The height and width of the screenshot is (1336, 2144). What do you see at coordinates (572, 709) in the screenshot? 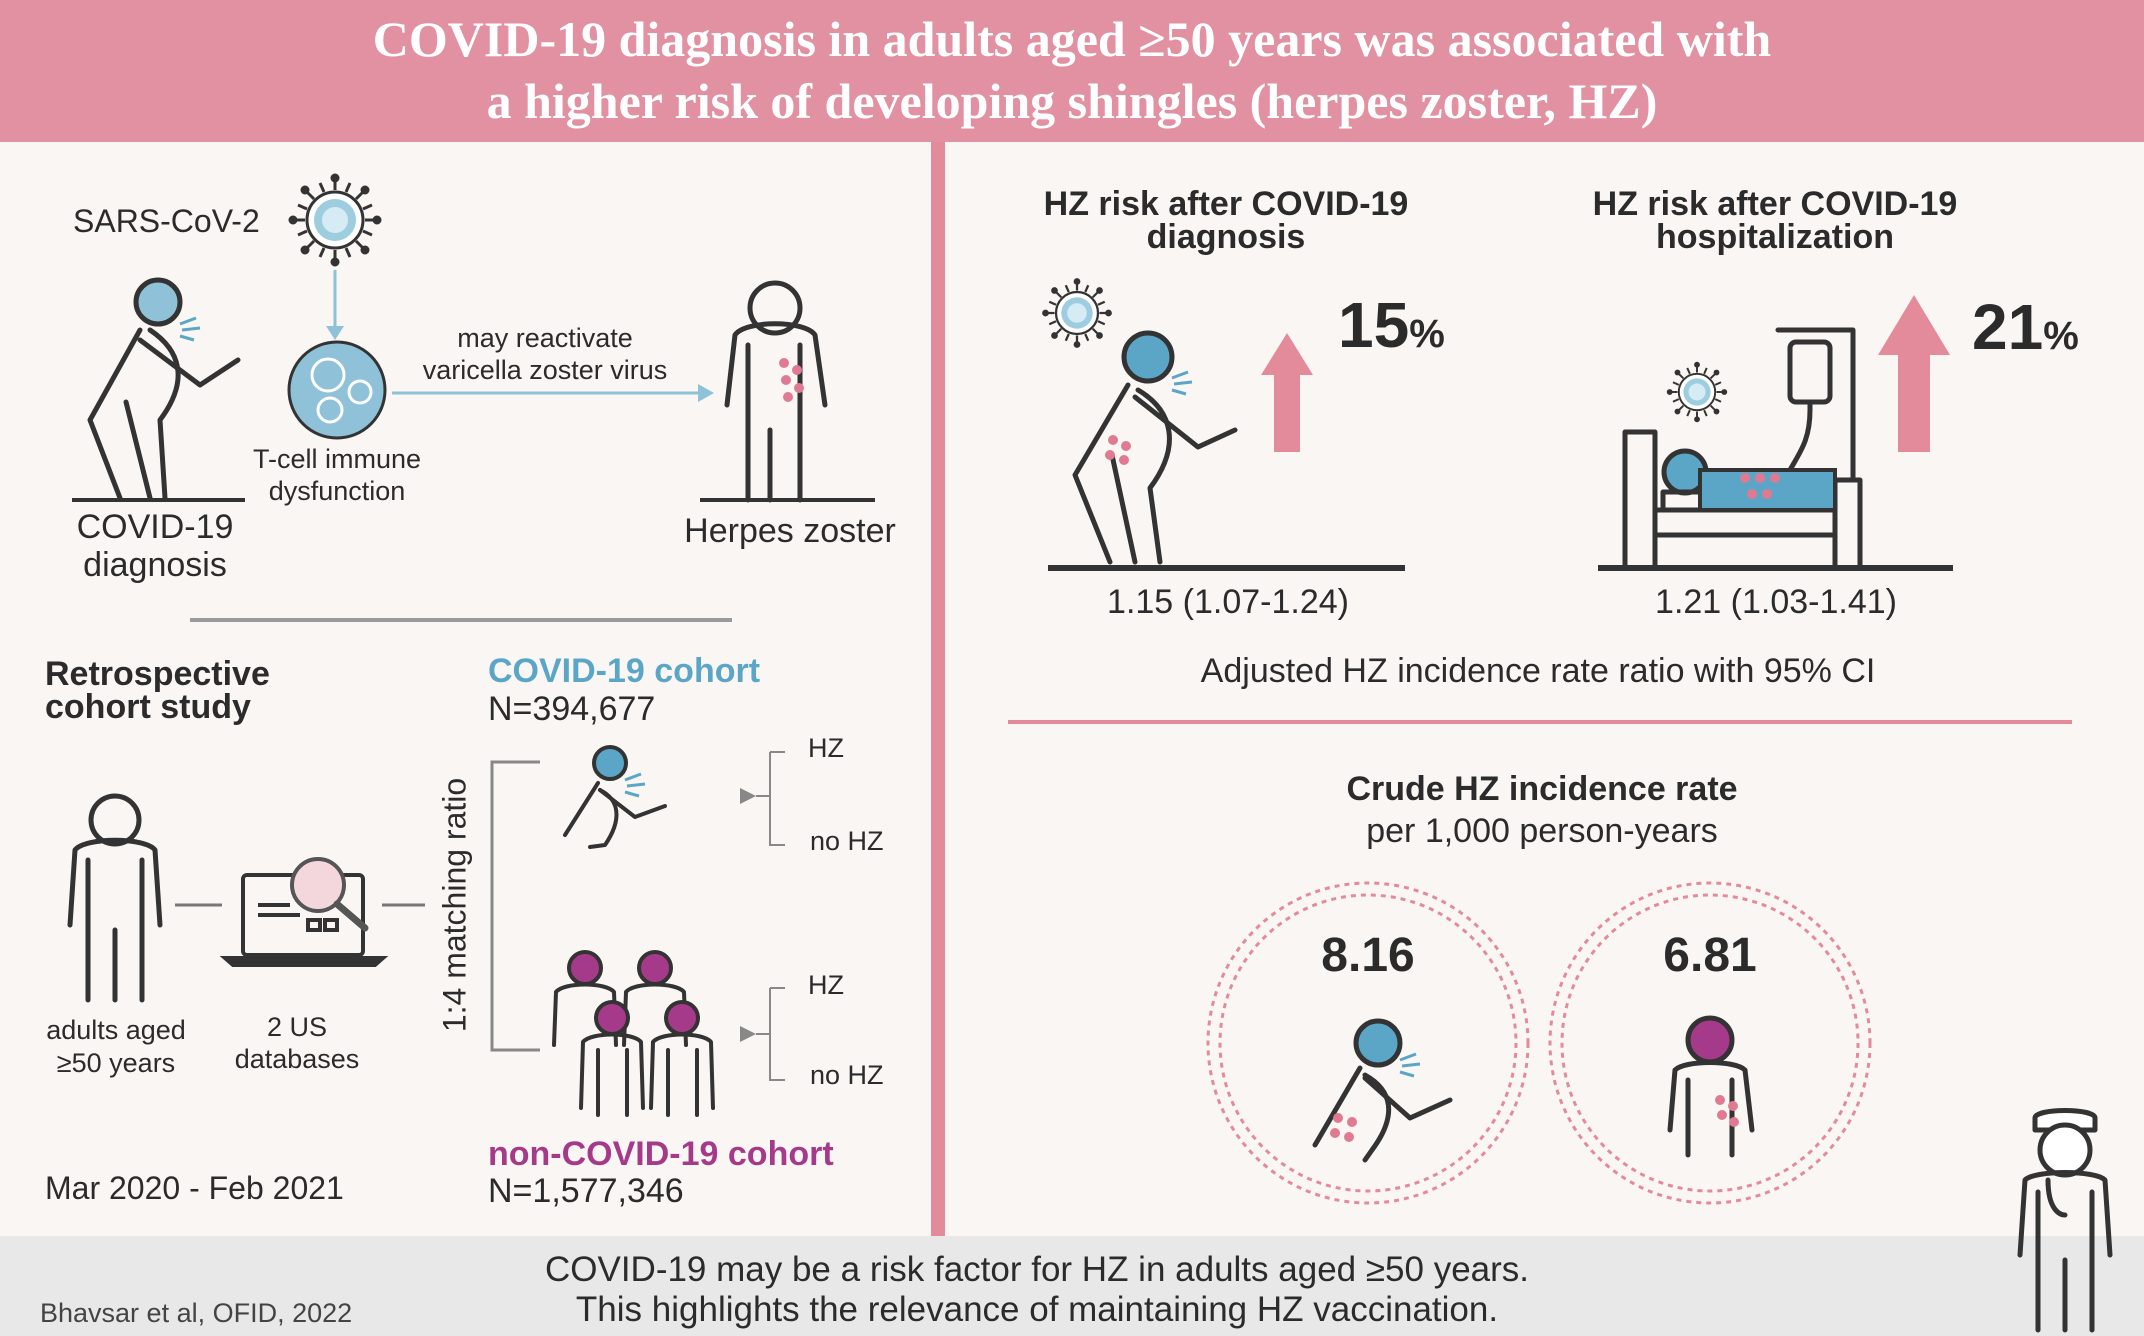
I see `covid-cohort-n: N=394,677` at bounding box center [572, 709].